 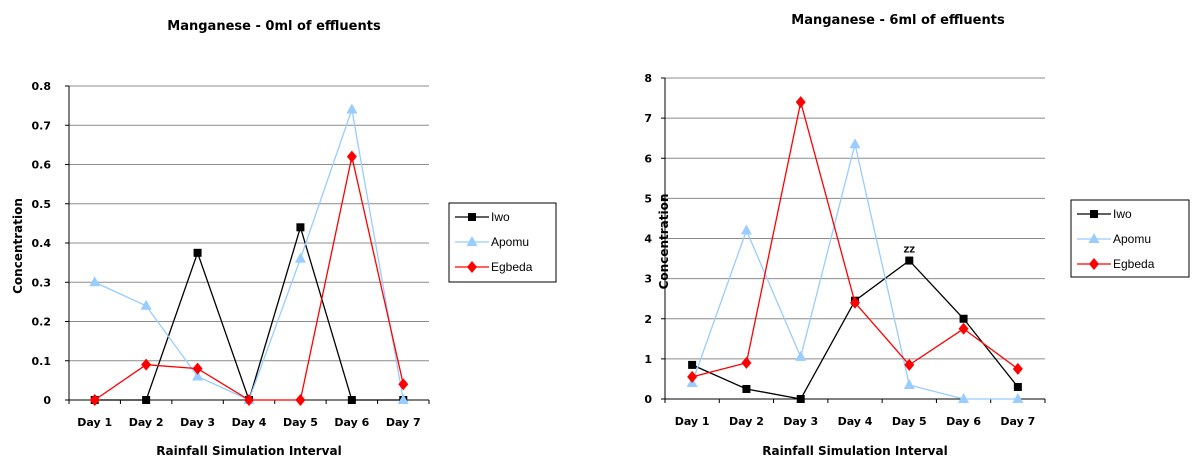 I want to click on y-tick-label: 3, so click(x=648, y=279).